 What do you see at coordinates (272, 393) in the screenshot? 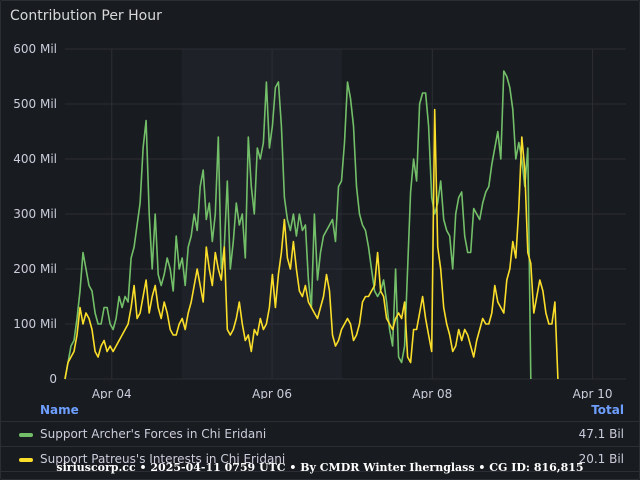
I see `x-tick-label: Apr 06` at bounding box center [272, 393].